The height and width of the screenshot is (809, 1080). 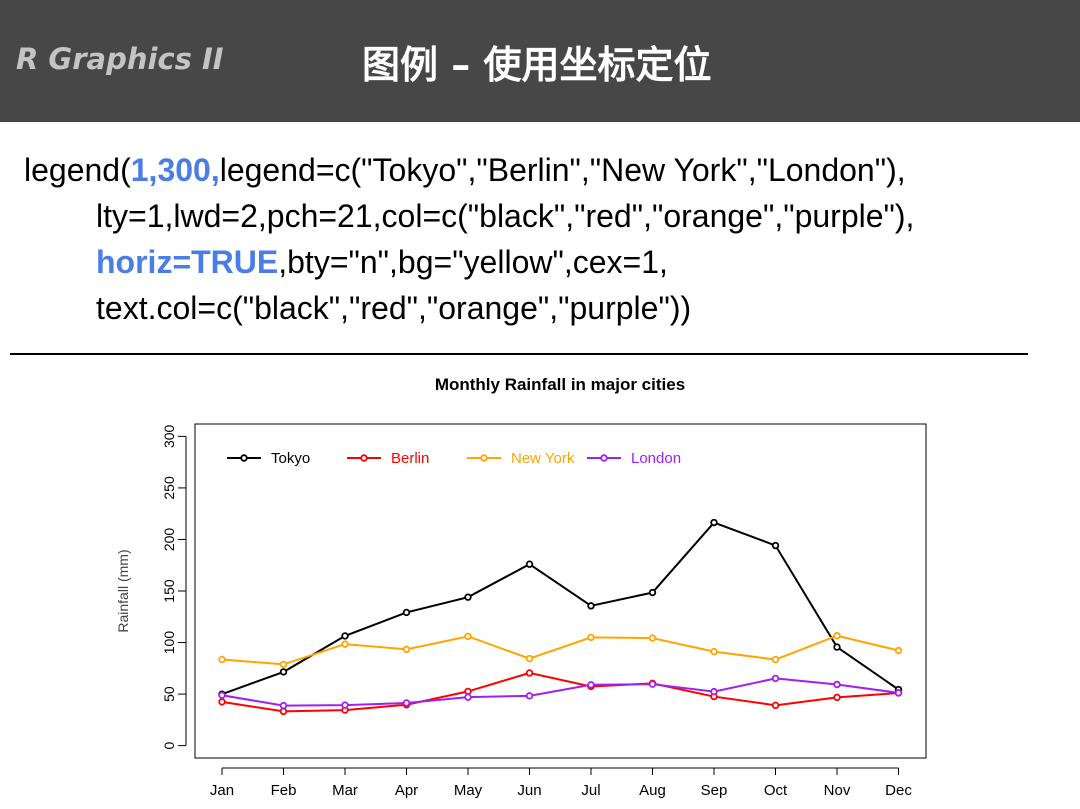 What do you see at coordinates (290, 458) in the screenshot?
I see `legend-label-tokyo: Tokyo` at bounding box center [290, 458].